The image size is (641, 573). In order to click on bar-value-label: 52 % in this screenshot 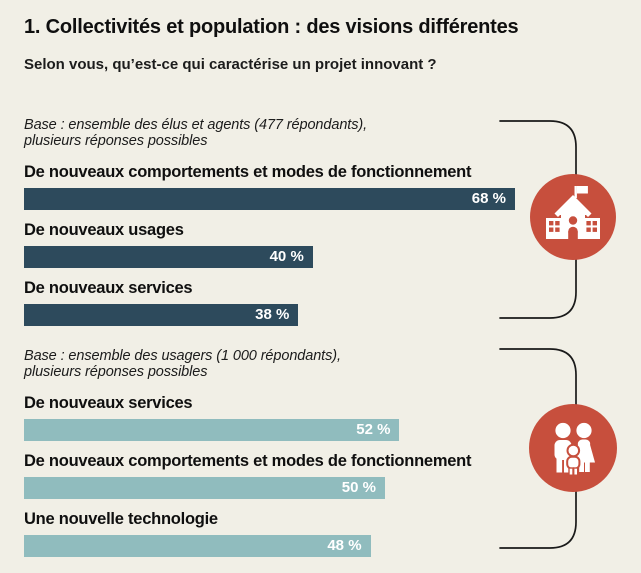, I will do `click(373, 429)`.